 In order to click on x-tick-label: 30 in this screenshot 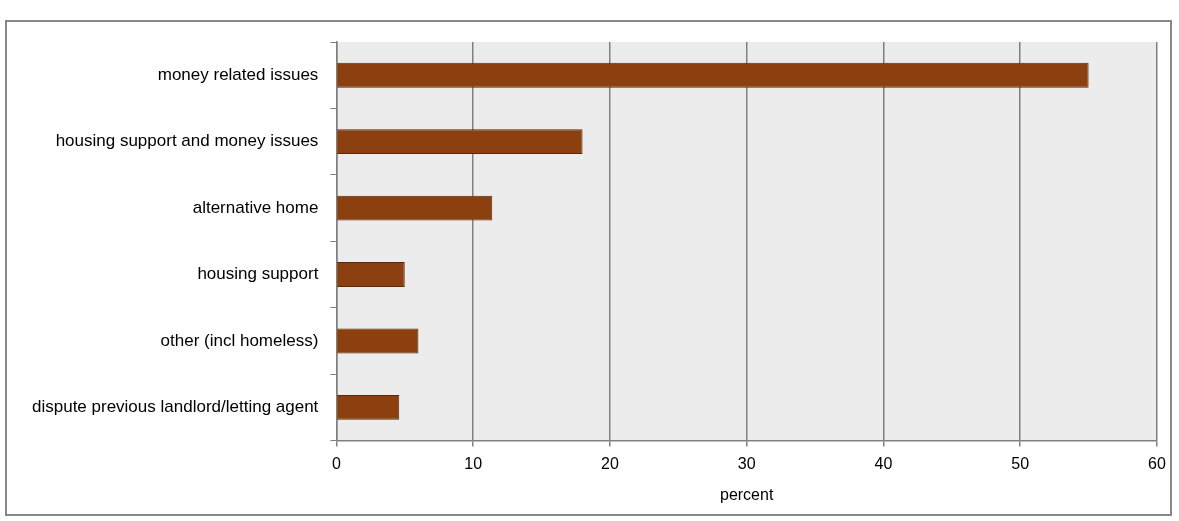, I will do `click(746, 463)`.